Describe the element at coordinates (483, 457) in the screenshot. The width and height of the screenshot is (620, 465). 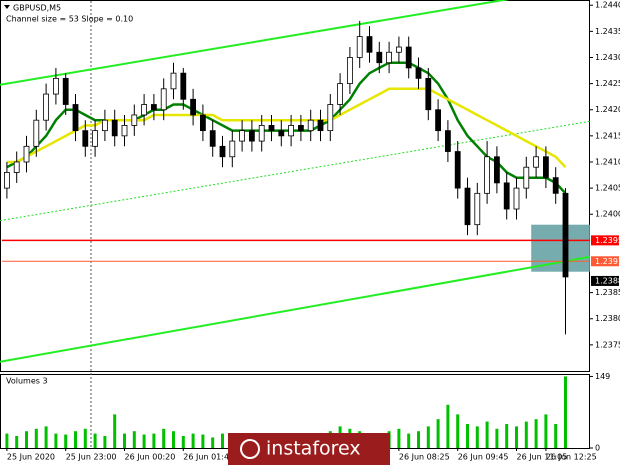
I see `x-tick-label: 26 Jun 09:45` at that location.